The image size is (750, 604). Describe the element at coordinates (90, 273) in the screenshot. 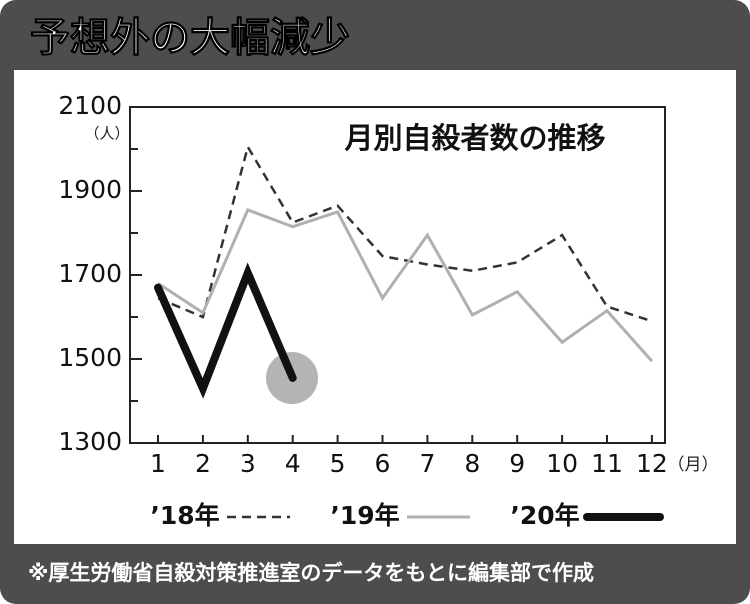

I see `y-tick-label: 1700` at that location.